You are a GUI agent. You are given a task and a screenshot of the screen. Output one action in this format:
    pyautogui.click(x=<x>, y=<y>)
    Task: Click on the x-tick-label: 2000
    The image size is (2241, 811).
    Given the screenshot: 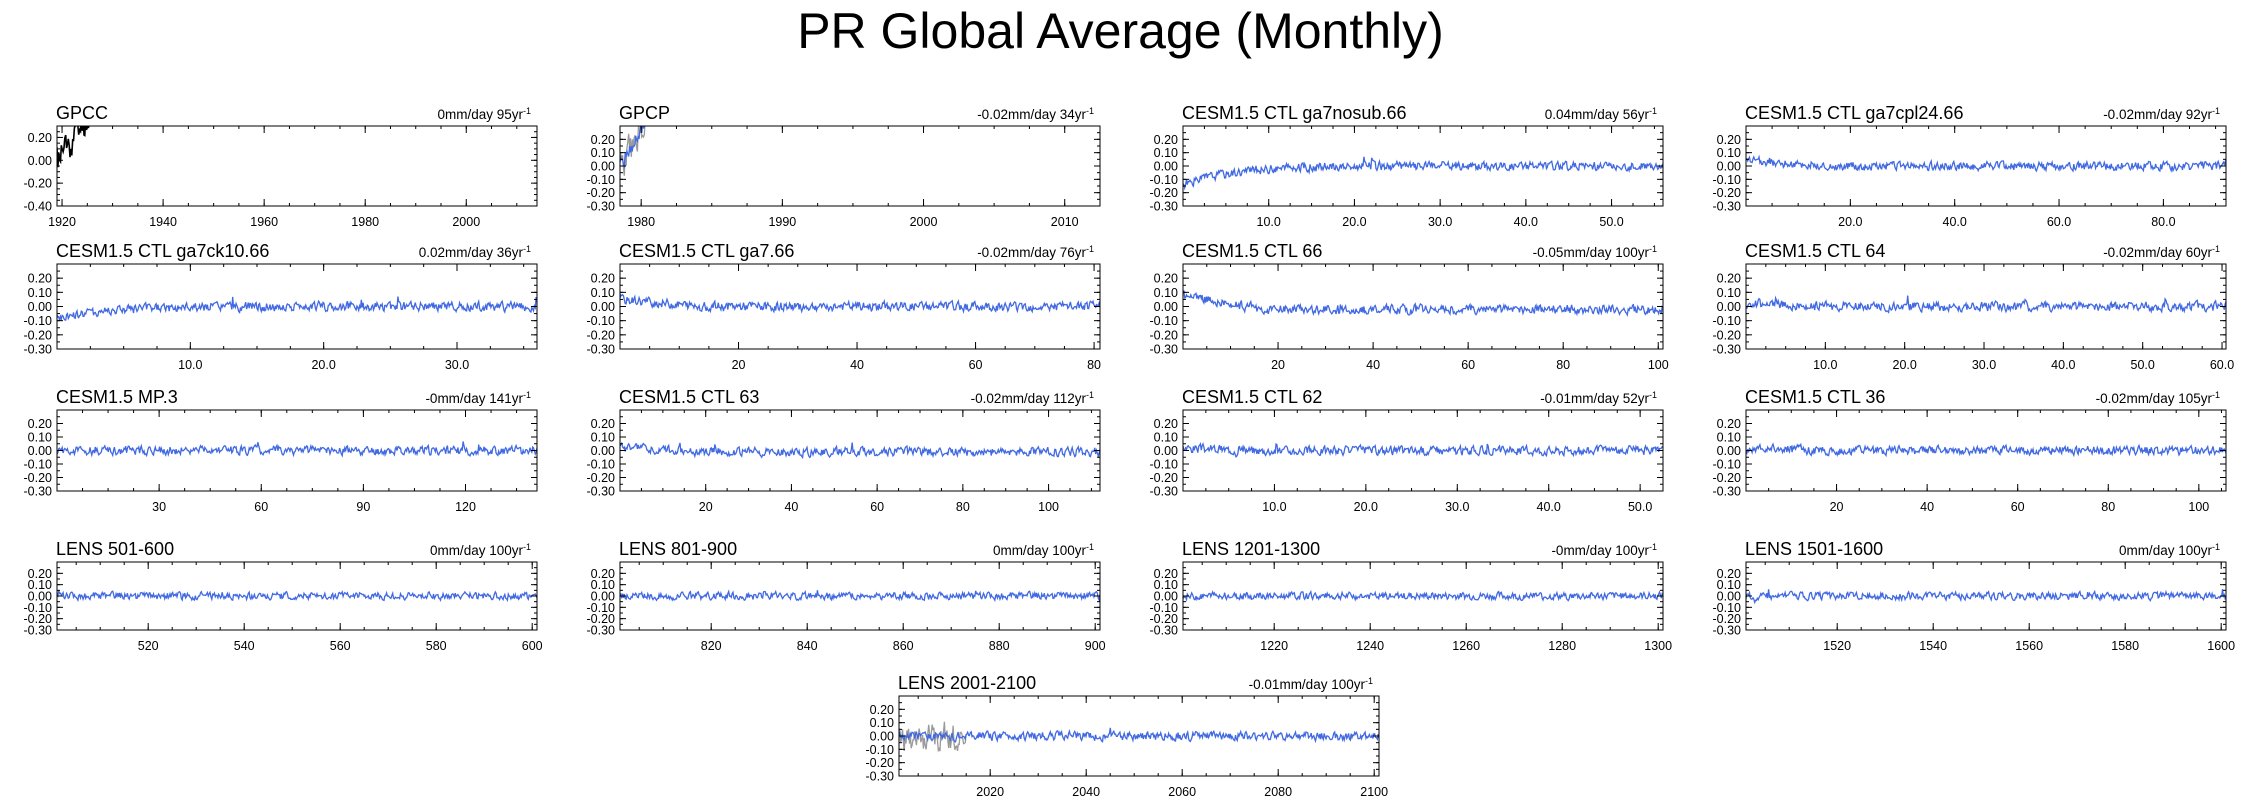 What is the action you would take?
    pyautogui.click(x=466, y=222)
    